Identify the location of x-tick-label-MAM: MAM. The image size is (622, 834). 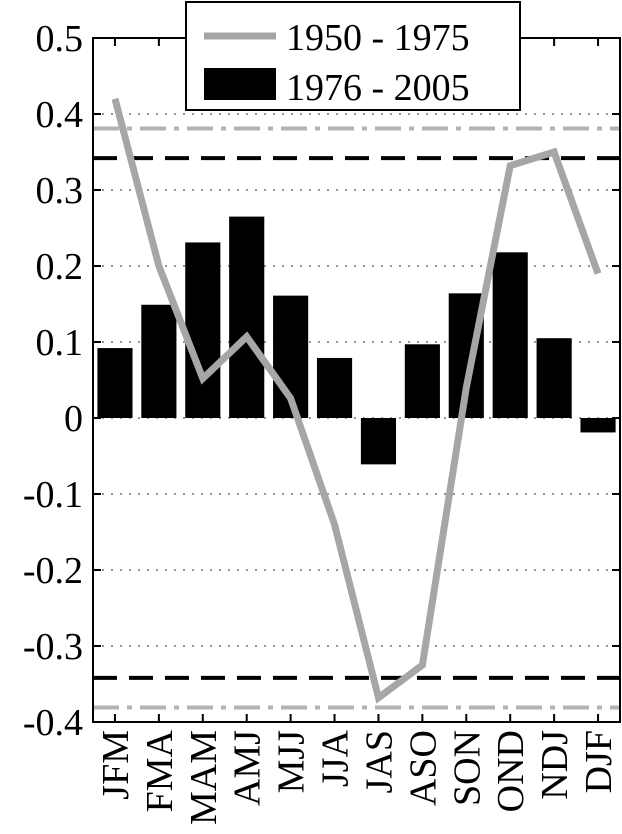
(204, 777).